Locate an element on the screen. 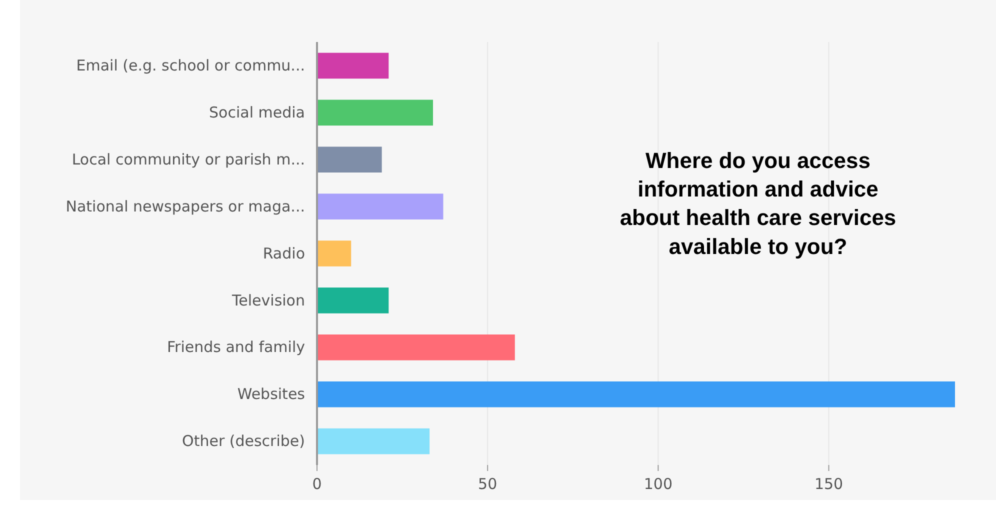  x-tick-label: 0 is located at coordinates (317, 484).